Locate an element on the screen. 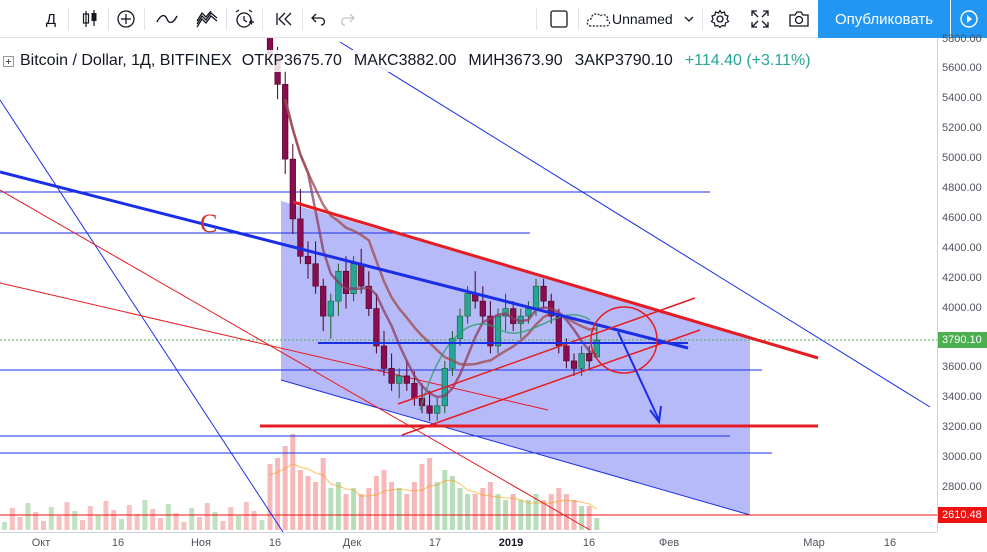  add-indicator-icon is located at coordinates (126, 19).